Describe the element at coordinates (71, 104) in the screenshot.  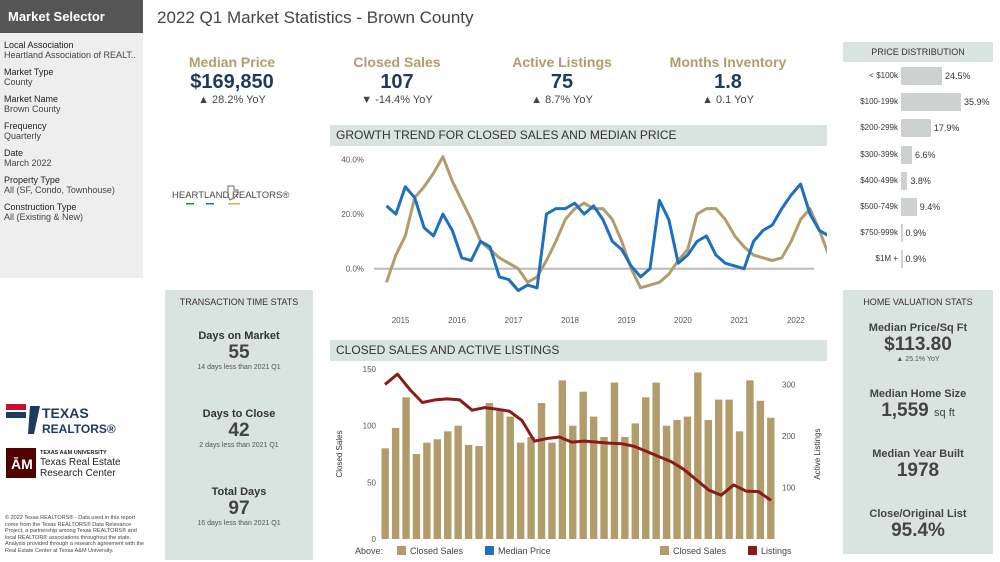
I see `filter-market-name: Market Name Brown County` at that location.